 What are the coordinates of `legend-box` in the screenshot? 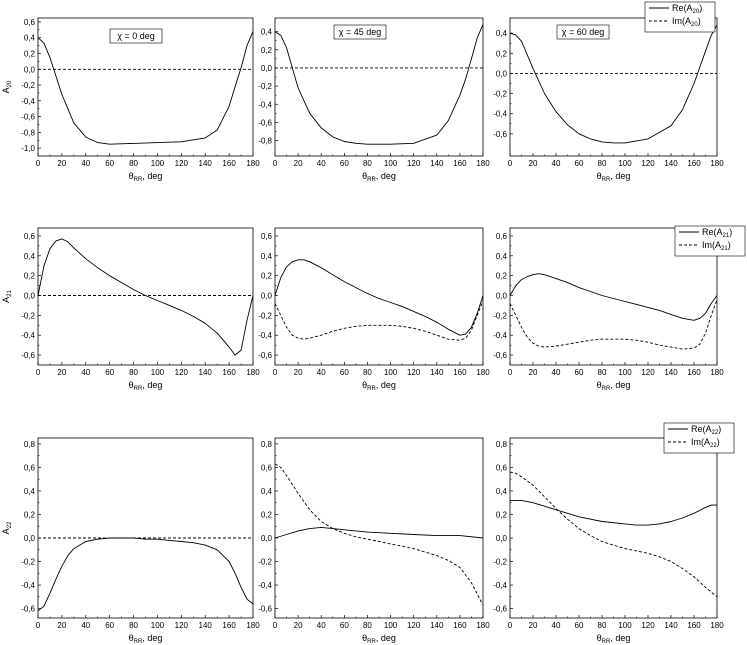 It's located at (699, 438).